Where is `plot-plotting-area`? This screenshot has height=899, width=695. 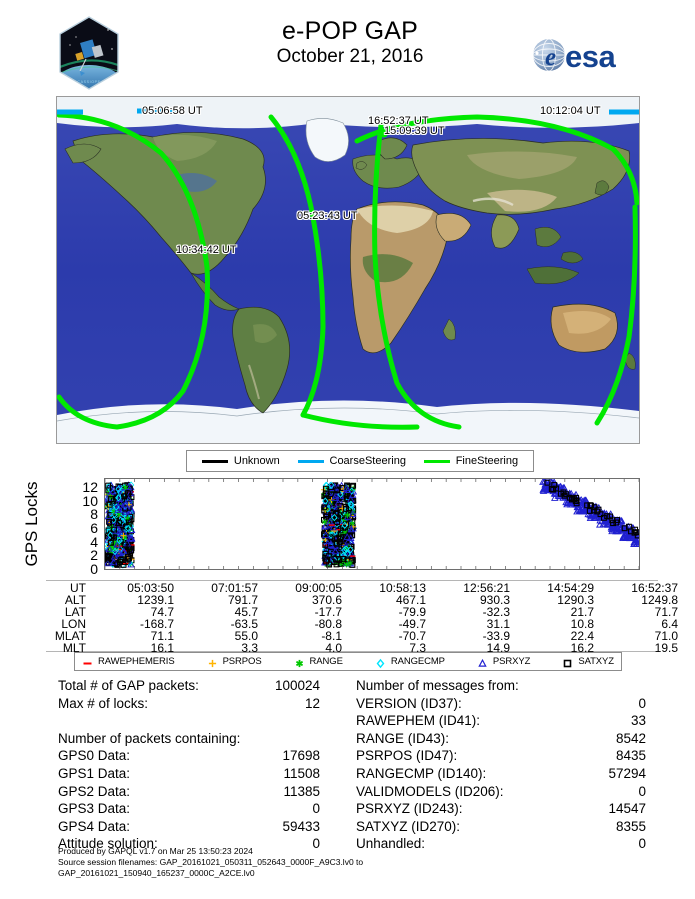
plot-plotting-area is located at coordinates (372, 524).